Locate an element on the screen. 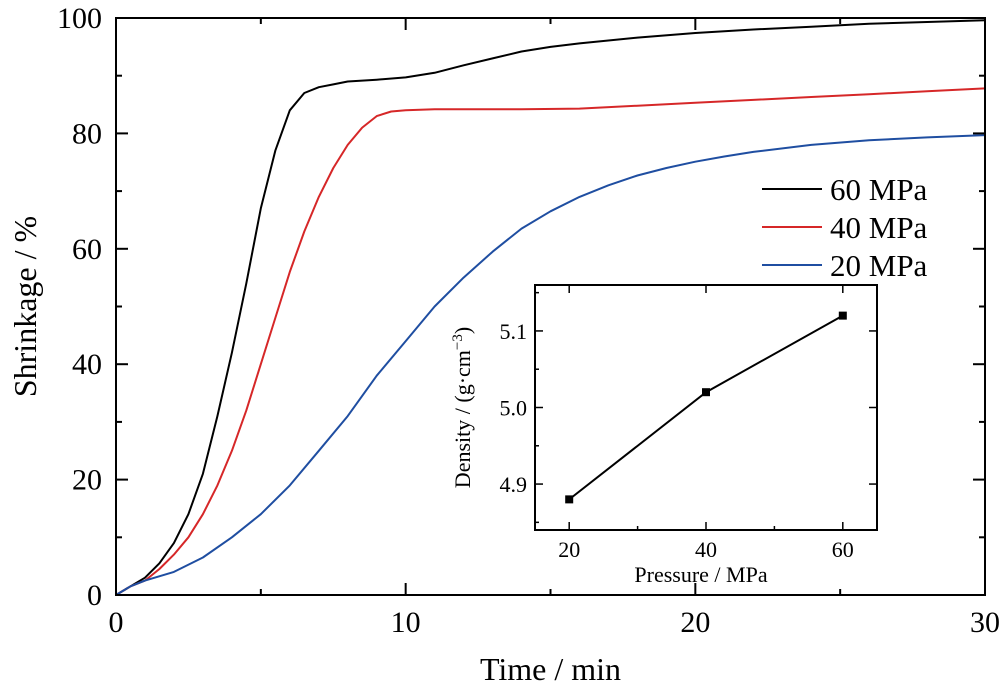  inset-y-tick-label: 4.9 is located at coordinates (514, 484).